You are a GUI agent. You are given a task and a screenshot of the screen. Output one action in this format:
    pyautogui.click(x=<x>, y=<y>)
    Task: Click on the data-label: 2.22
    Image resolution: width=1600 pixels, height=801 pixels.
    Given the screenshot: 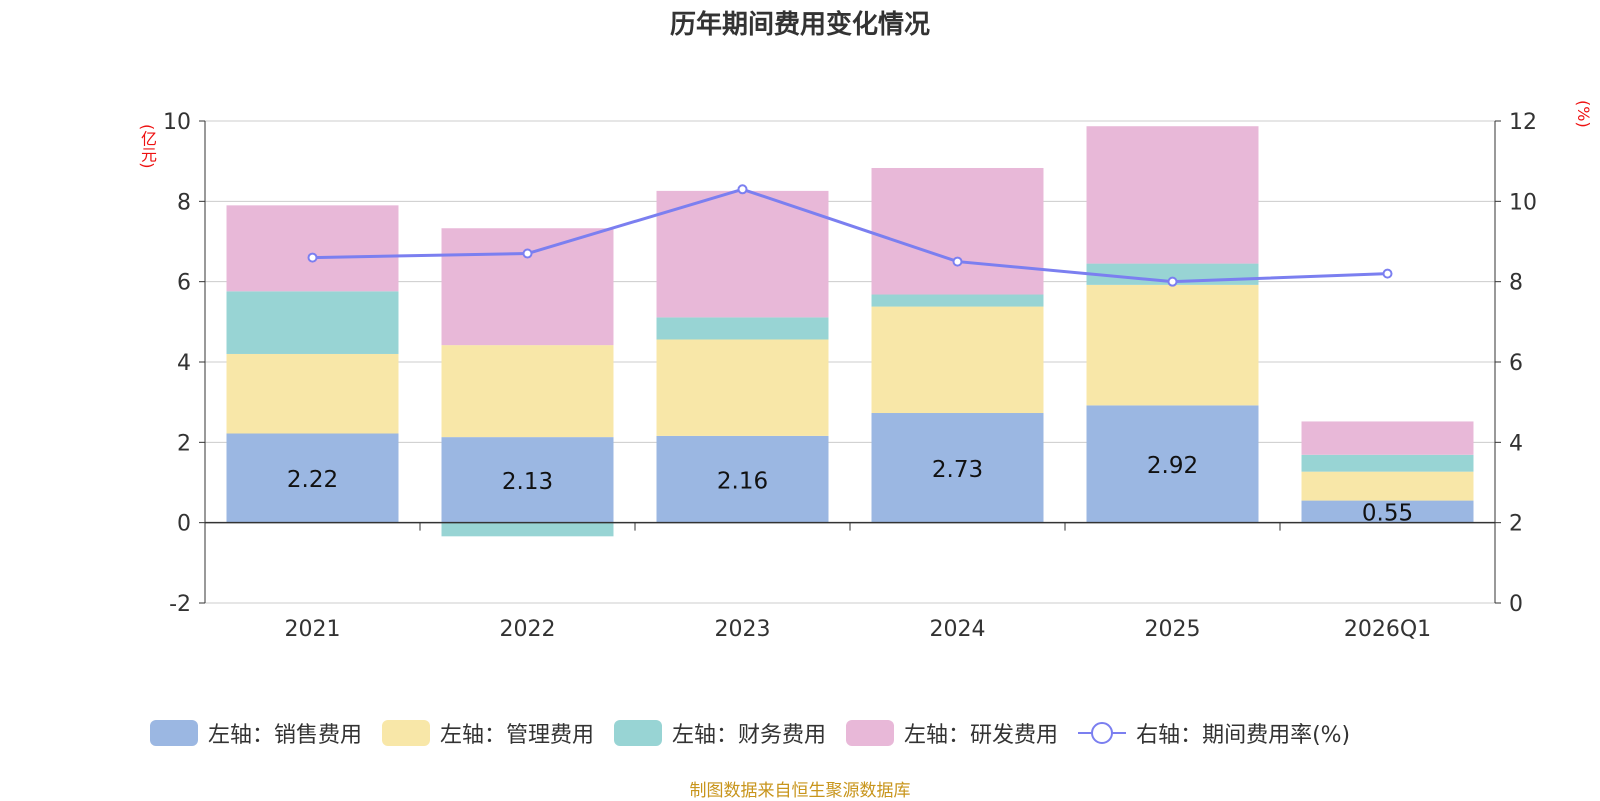 What is the action you would take?
    pyautogui.click(x=312, y=480)
    